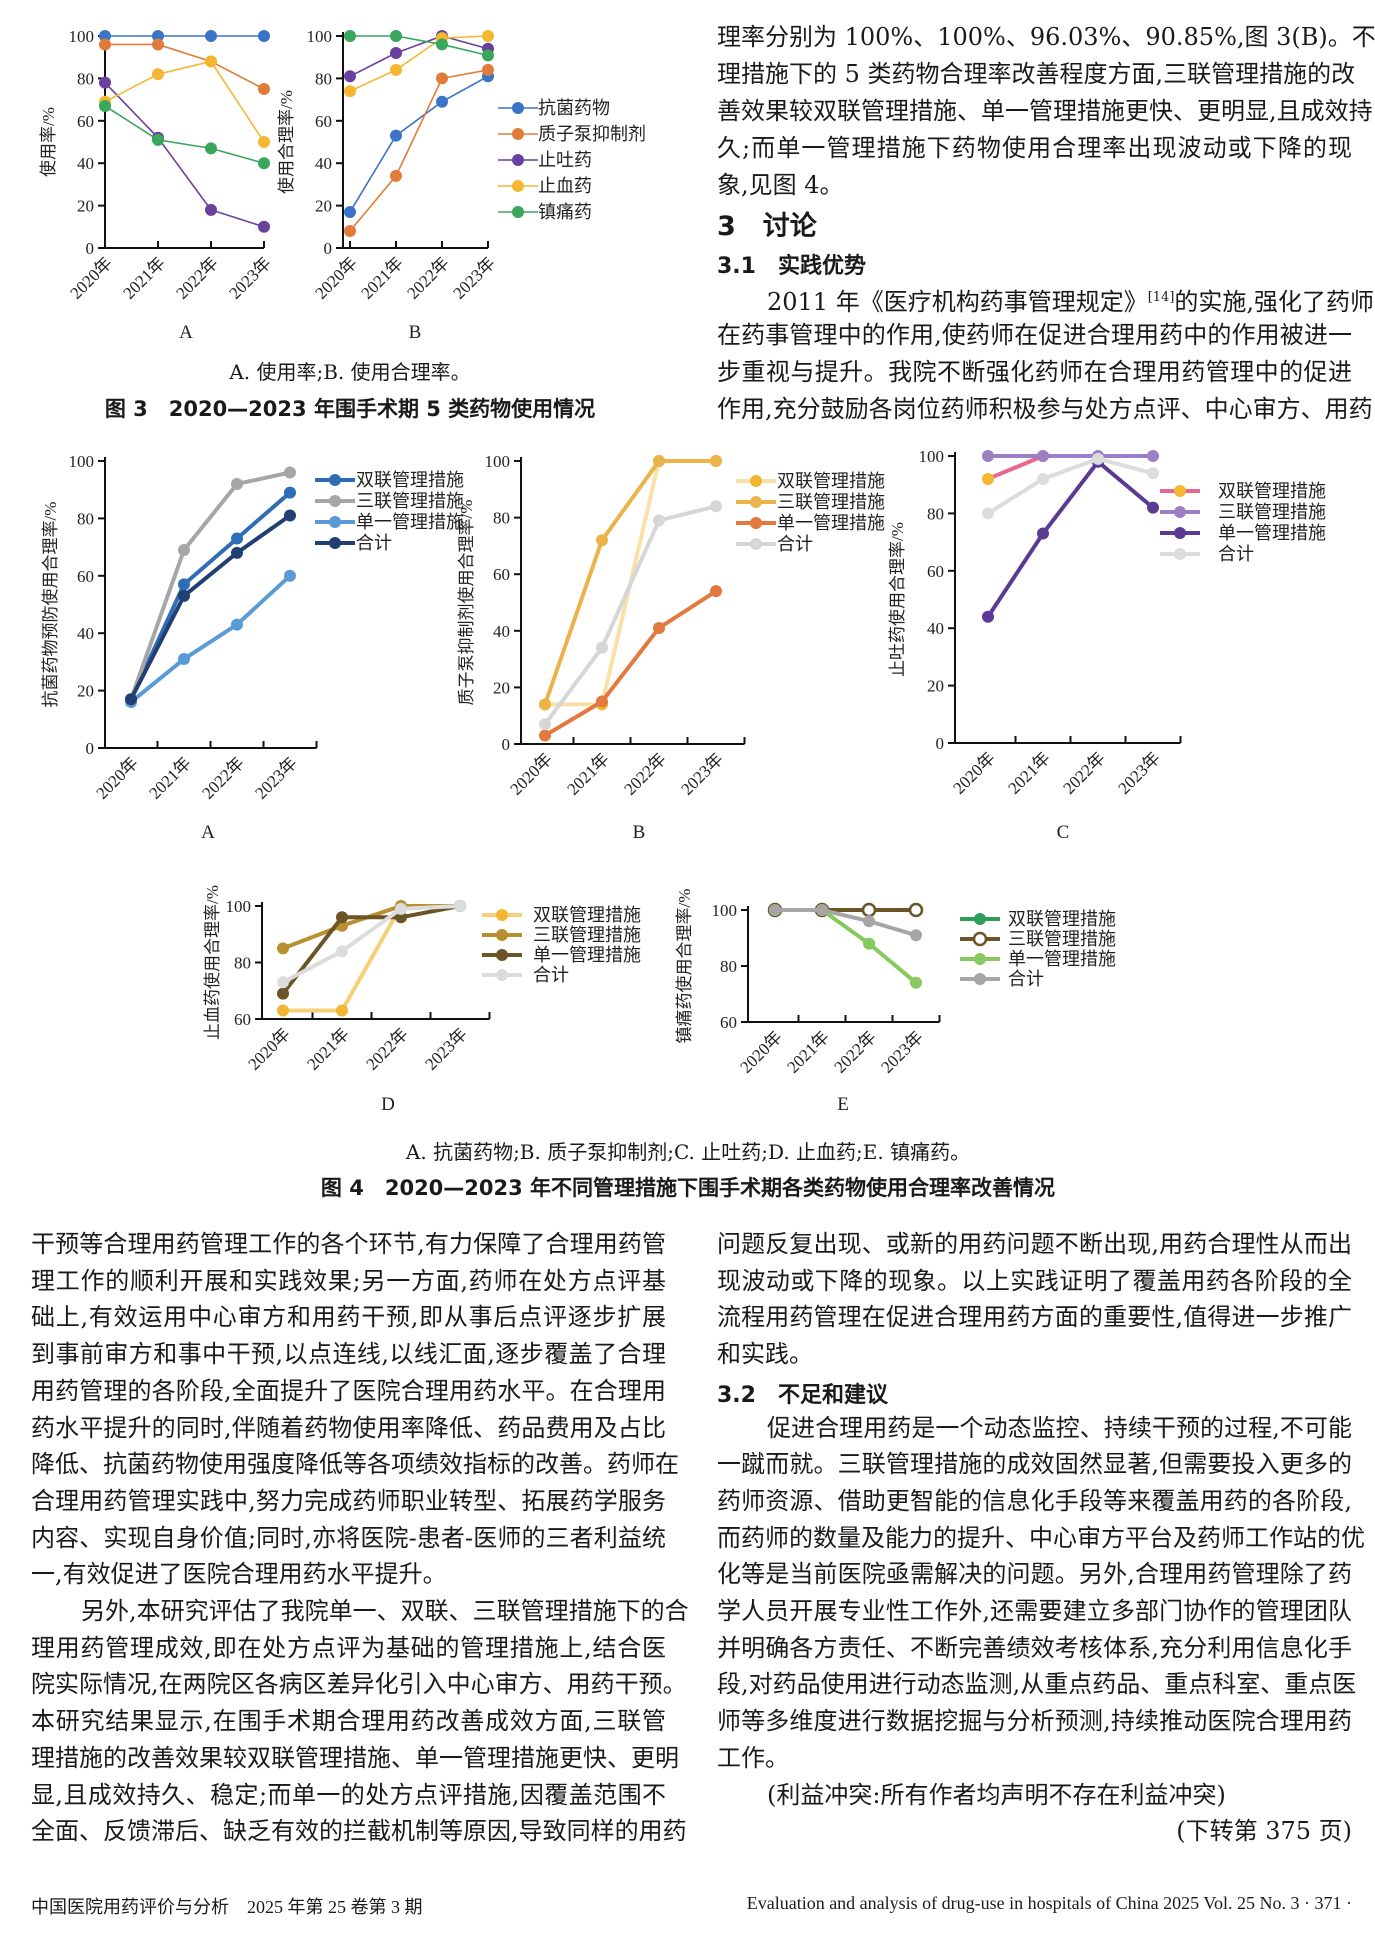 This screenshot has width=1375, height=1940. I want to click on citation-ref: [14], so click(1161, 297).